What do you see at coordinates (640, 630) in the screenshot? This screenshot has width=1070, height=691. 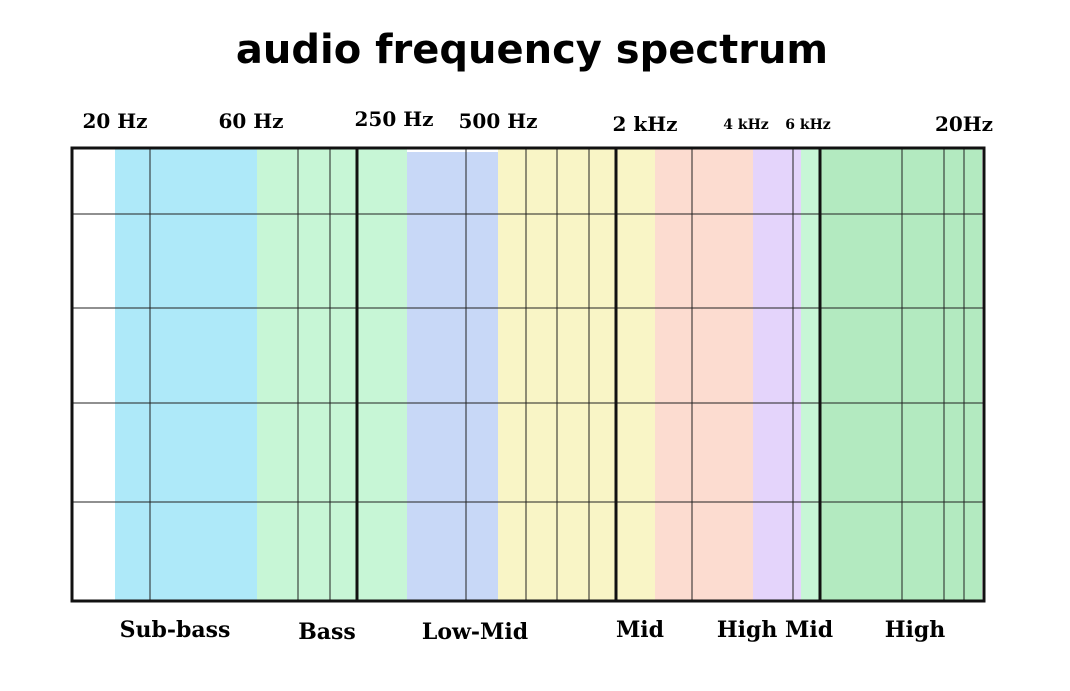 I see `band-label: Mid` at bounding box center [640, 630].